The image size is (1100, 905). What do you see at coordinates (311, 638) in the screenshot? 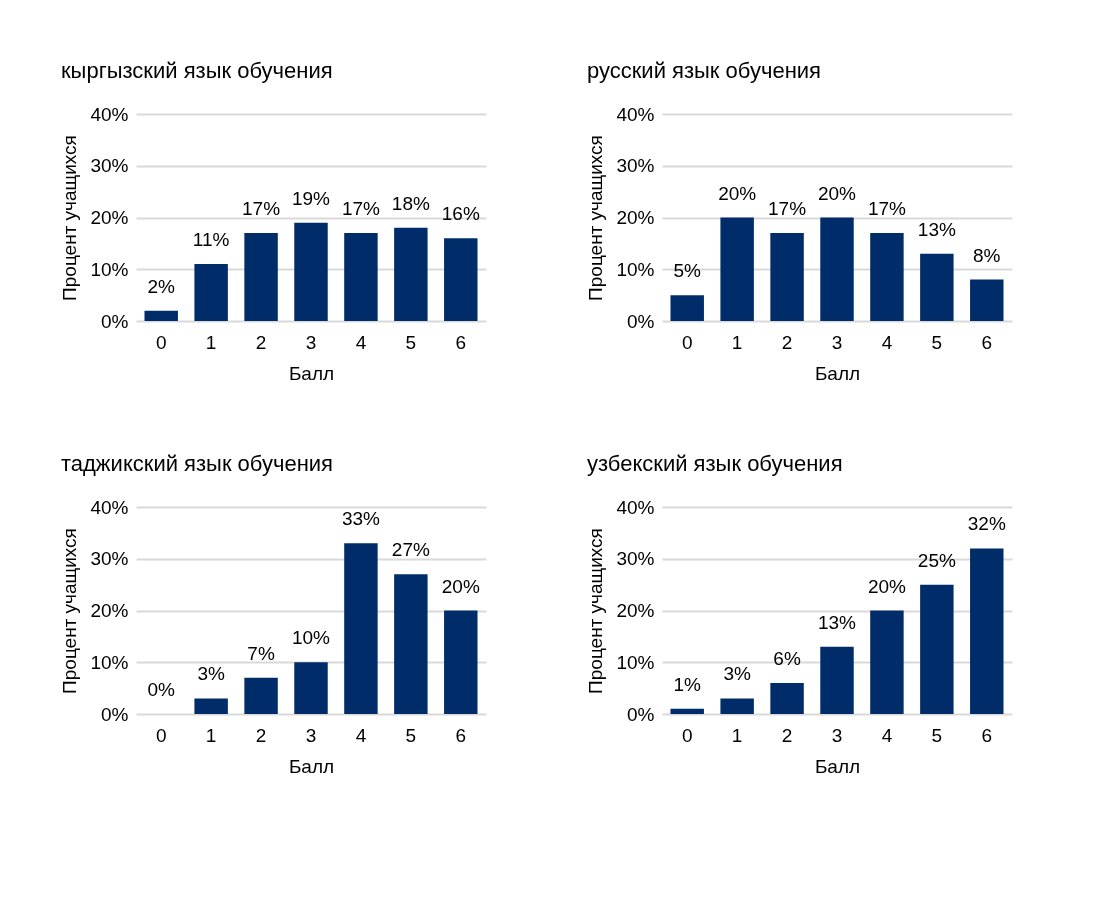
I see `data-label: 10%` at bounding box center [311, 638].